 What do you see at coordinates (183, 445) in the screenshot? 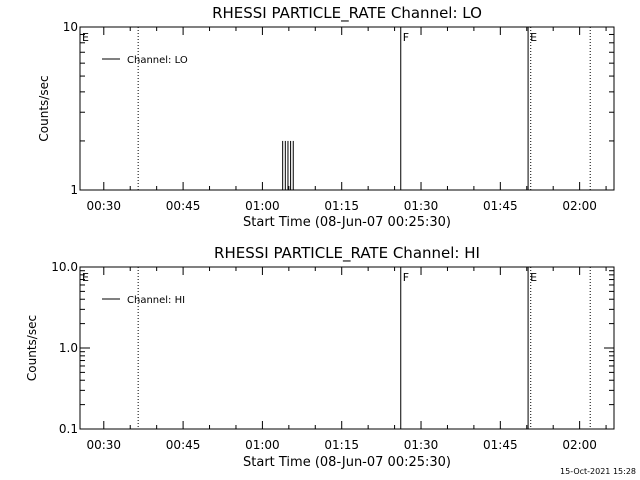
I see `chart1-x-tick-label: 00:45` at bounding box center [183, 445].